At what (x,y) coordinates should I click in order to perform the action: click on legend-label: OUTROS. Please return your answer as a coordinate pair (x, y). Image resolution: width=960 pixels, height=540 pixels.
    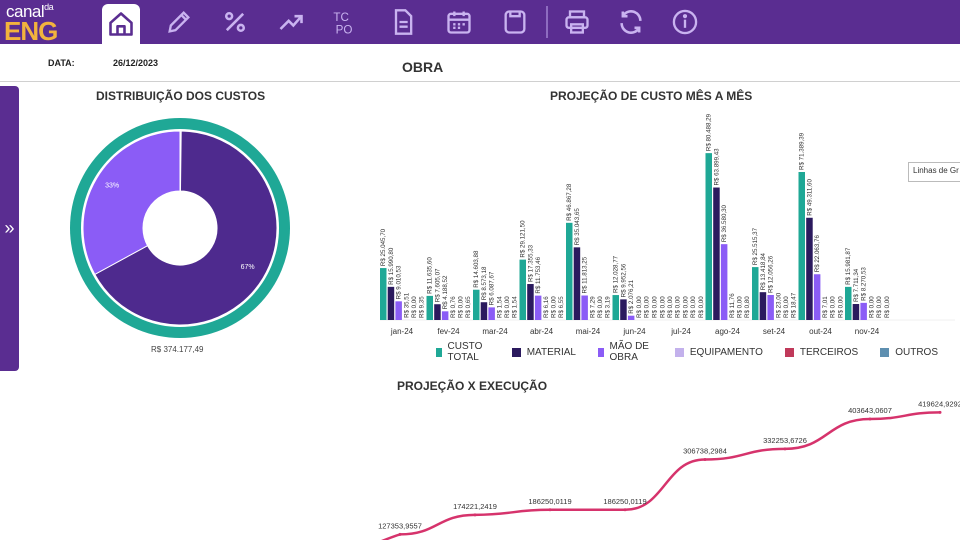
    Looking at the image, I should click on (916, 352).